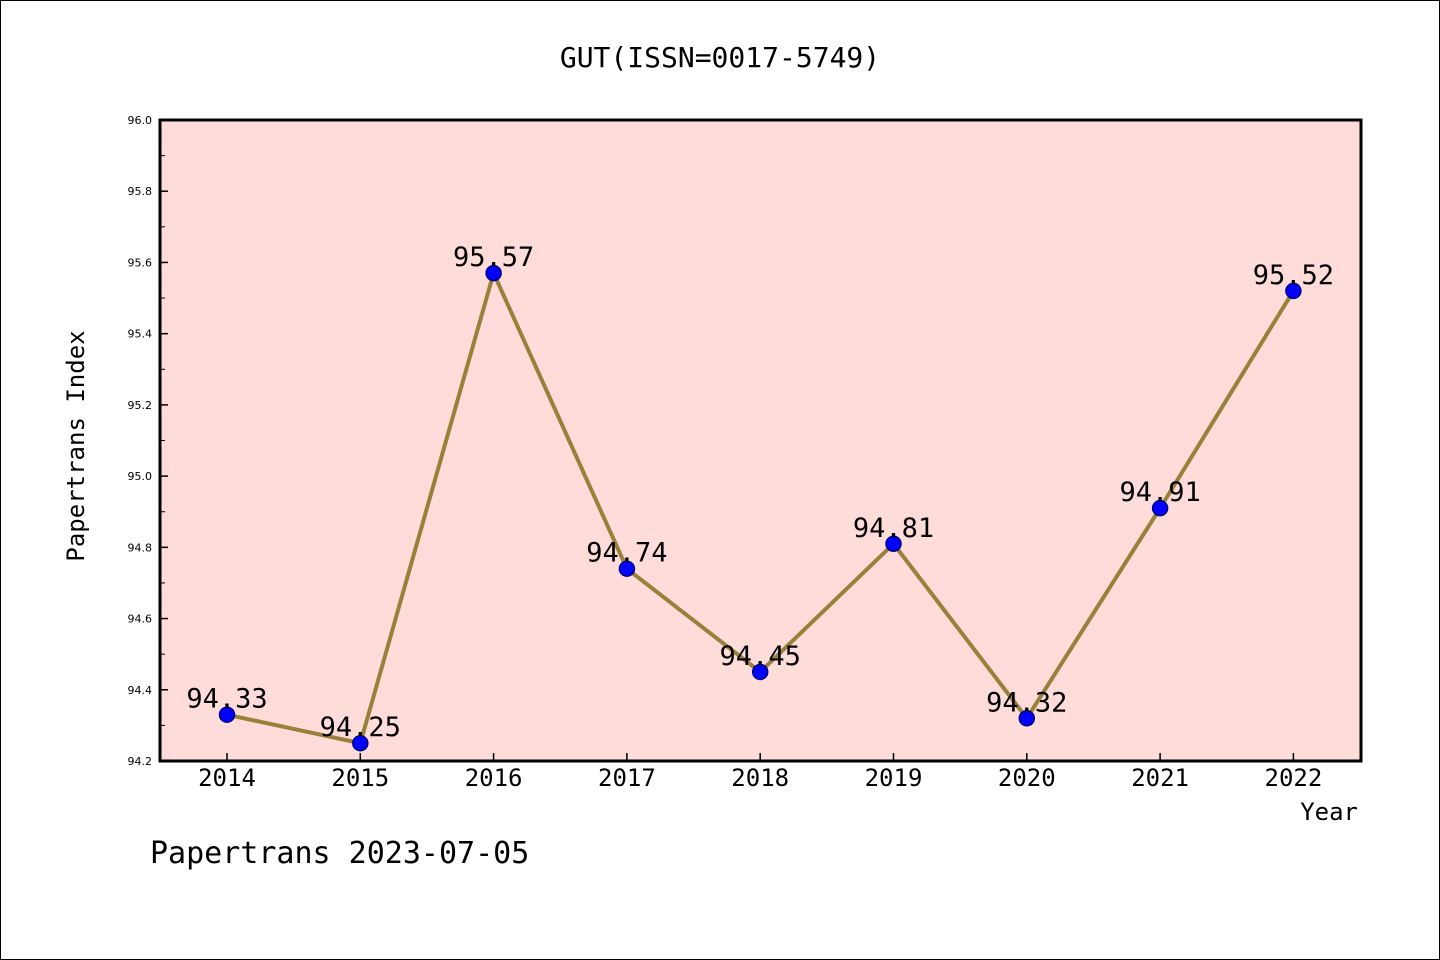 The image size is (1440, 960). I want to click on x-axis: 2014 2015 2016 2017 2018 2019 2020 2021 2022, so click(760, 772).